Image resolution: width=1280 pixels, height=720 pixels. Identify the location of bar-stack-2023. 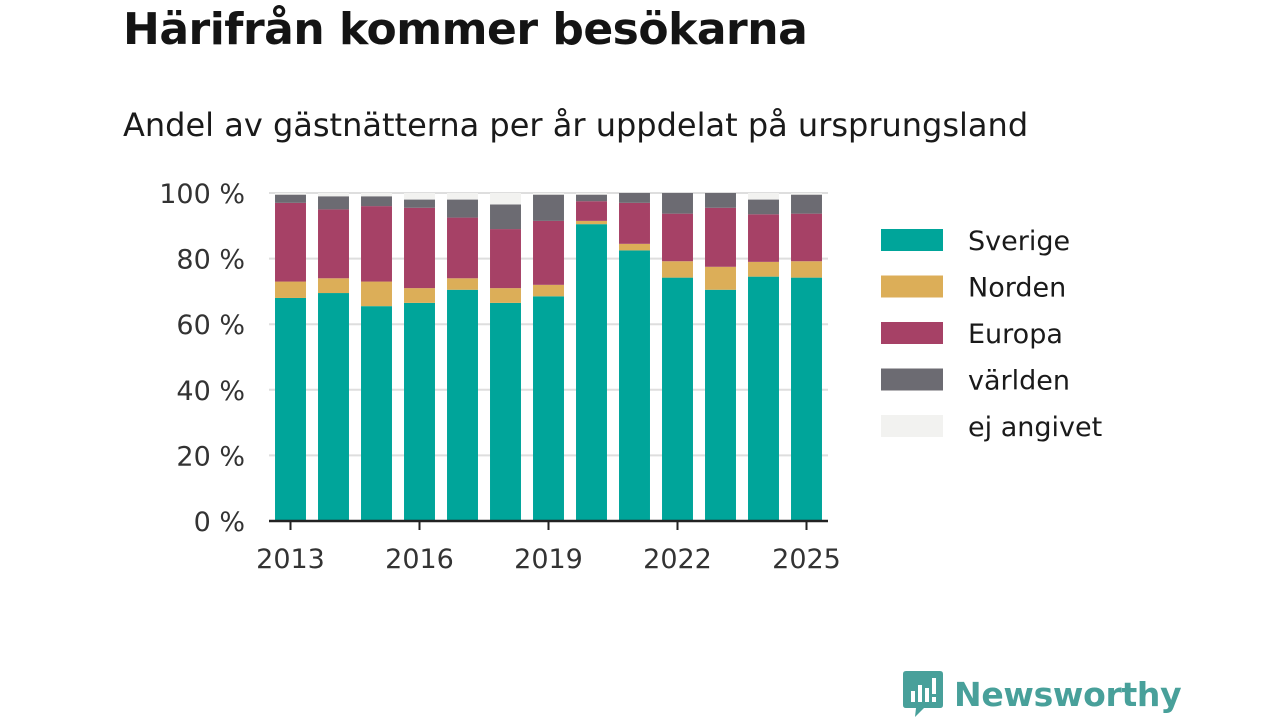
(720, 357).